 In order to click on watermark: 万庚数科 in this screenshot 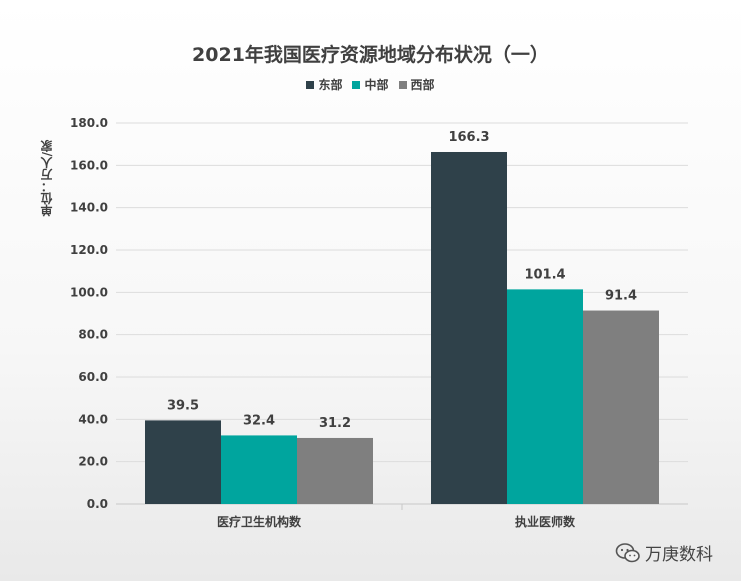, I will do `click(664, 552)`.